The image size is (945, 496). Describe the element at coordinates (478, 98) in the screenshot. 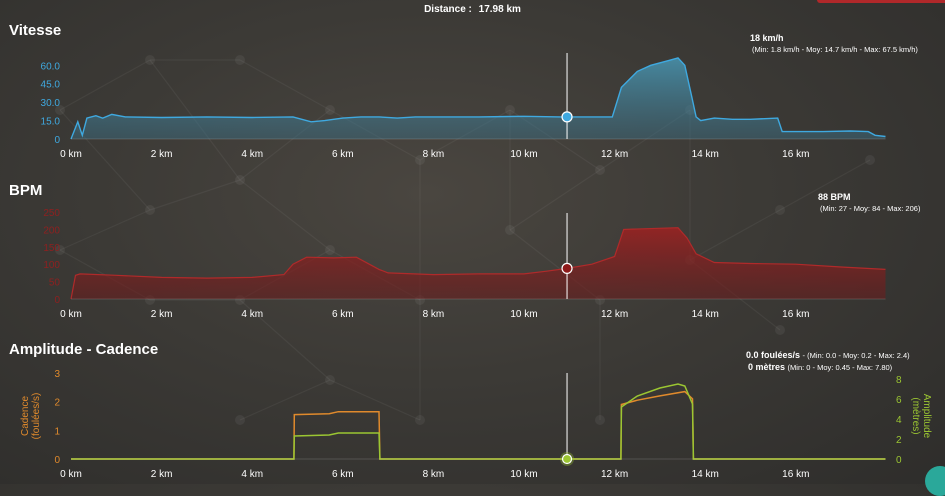

I see `speed-area` at that location.